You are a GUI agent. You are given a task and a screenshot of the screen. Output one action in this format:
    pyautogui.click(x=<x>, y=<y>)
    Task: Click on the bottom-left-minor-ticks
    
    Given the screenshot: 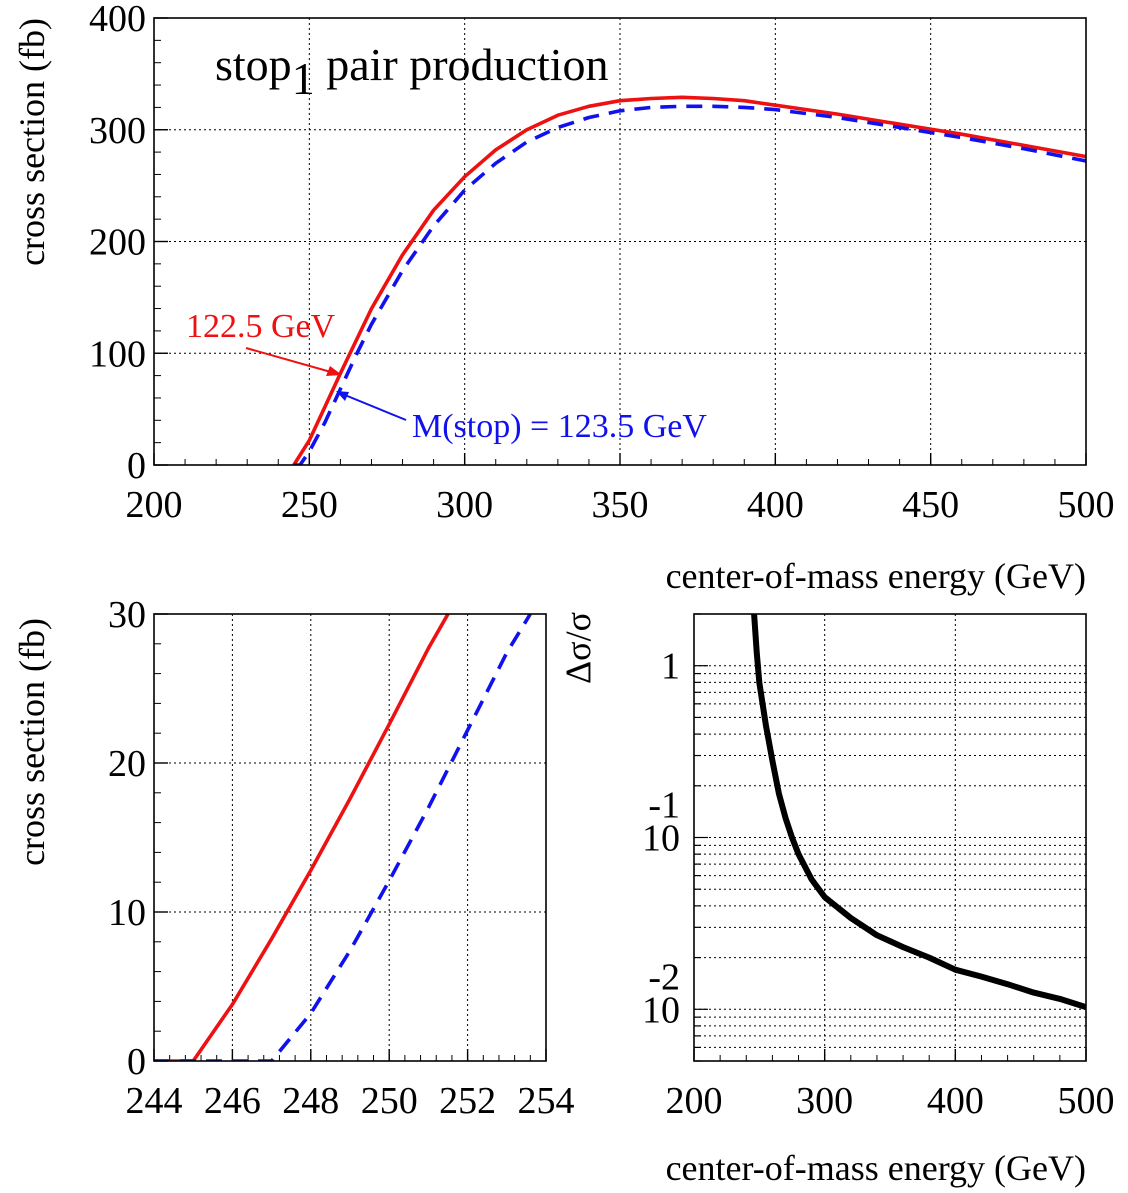 What is the action you would take?
    pyautogui.click(x=350, y=837)
    